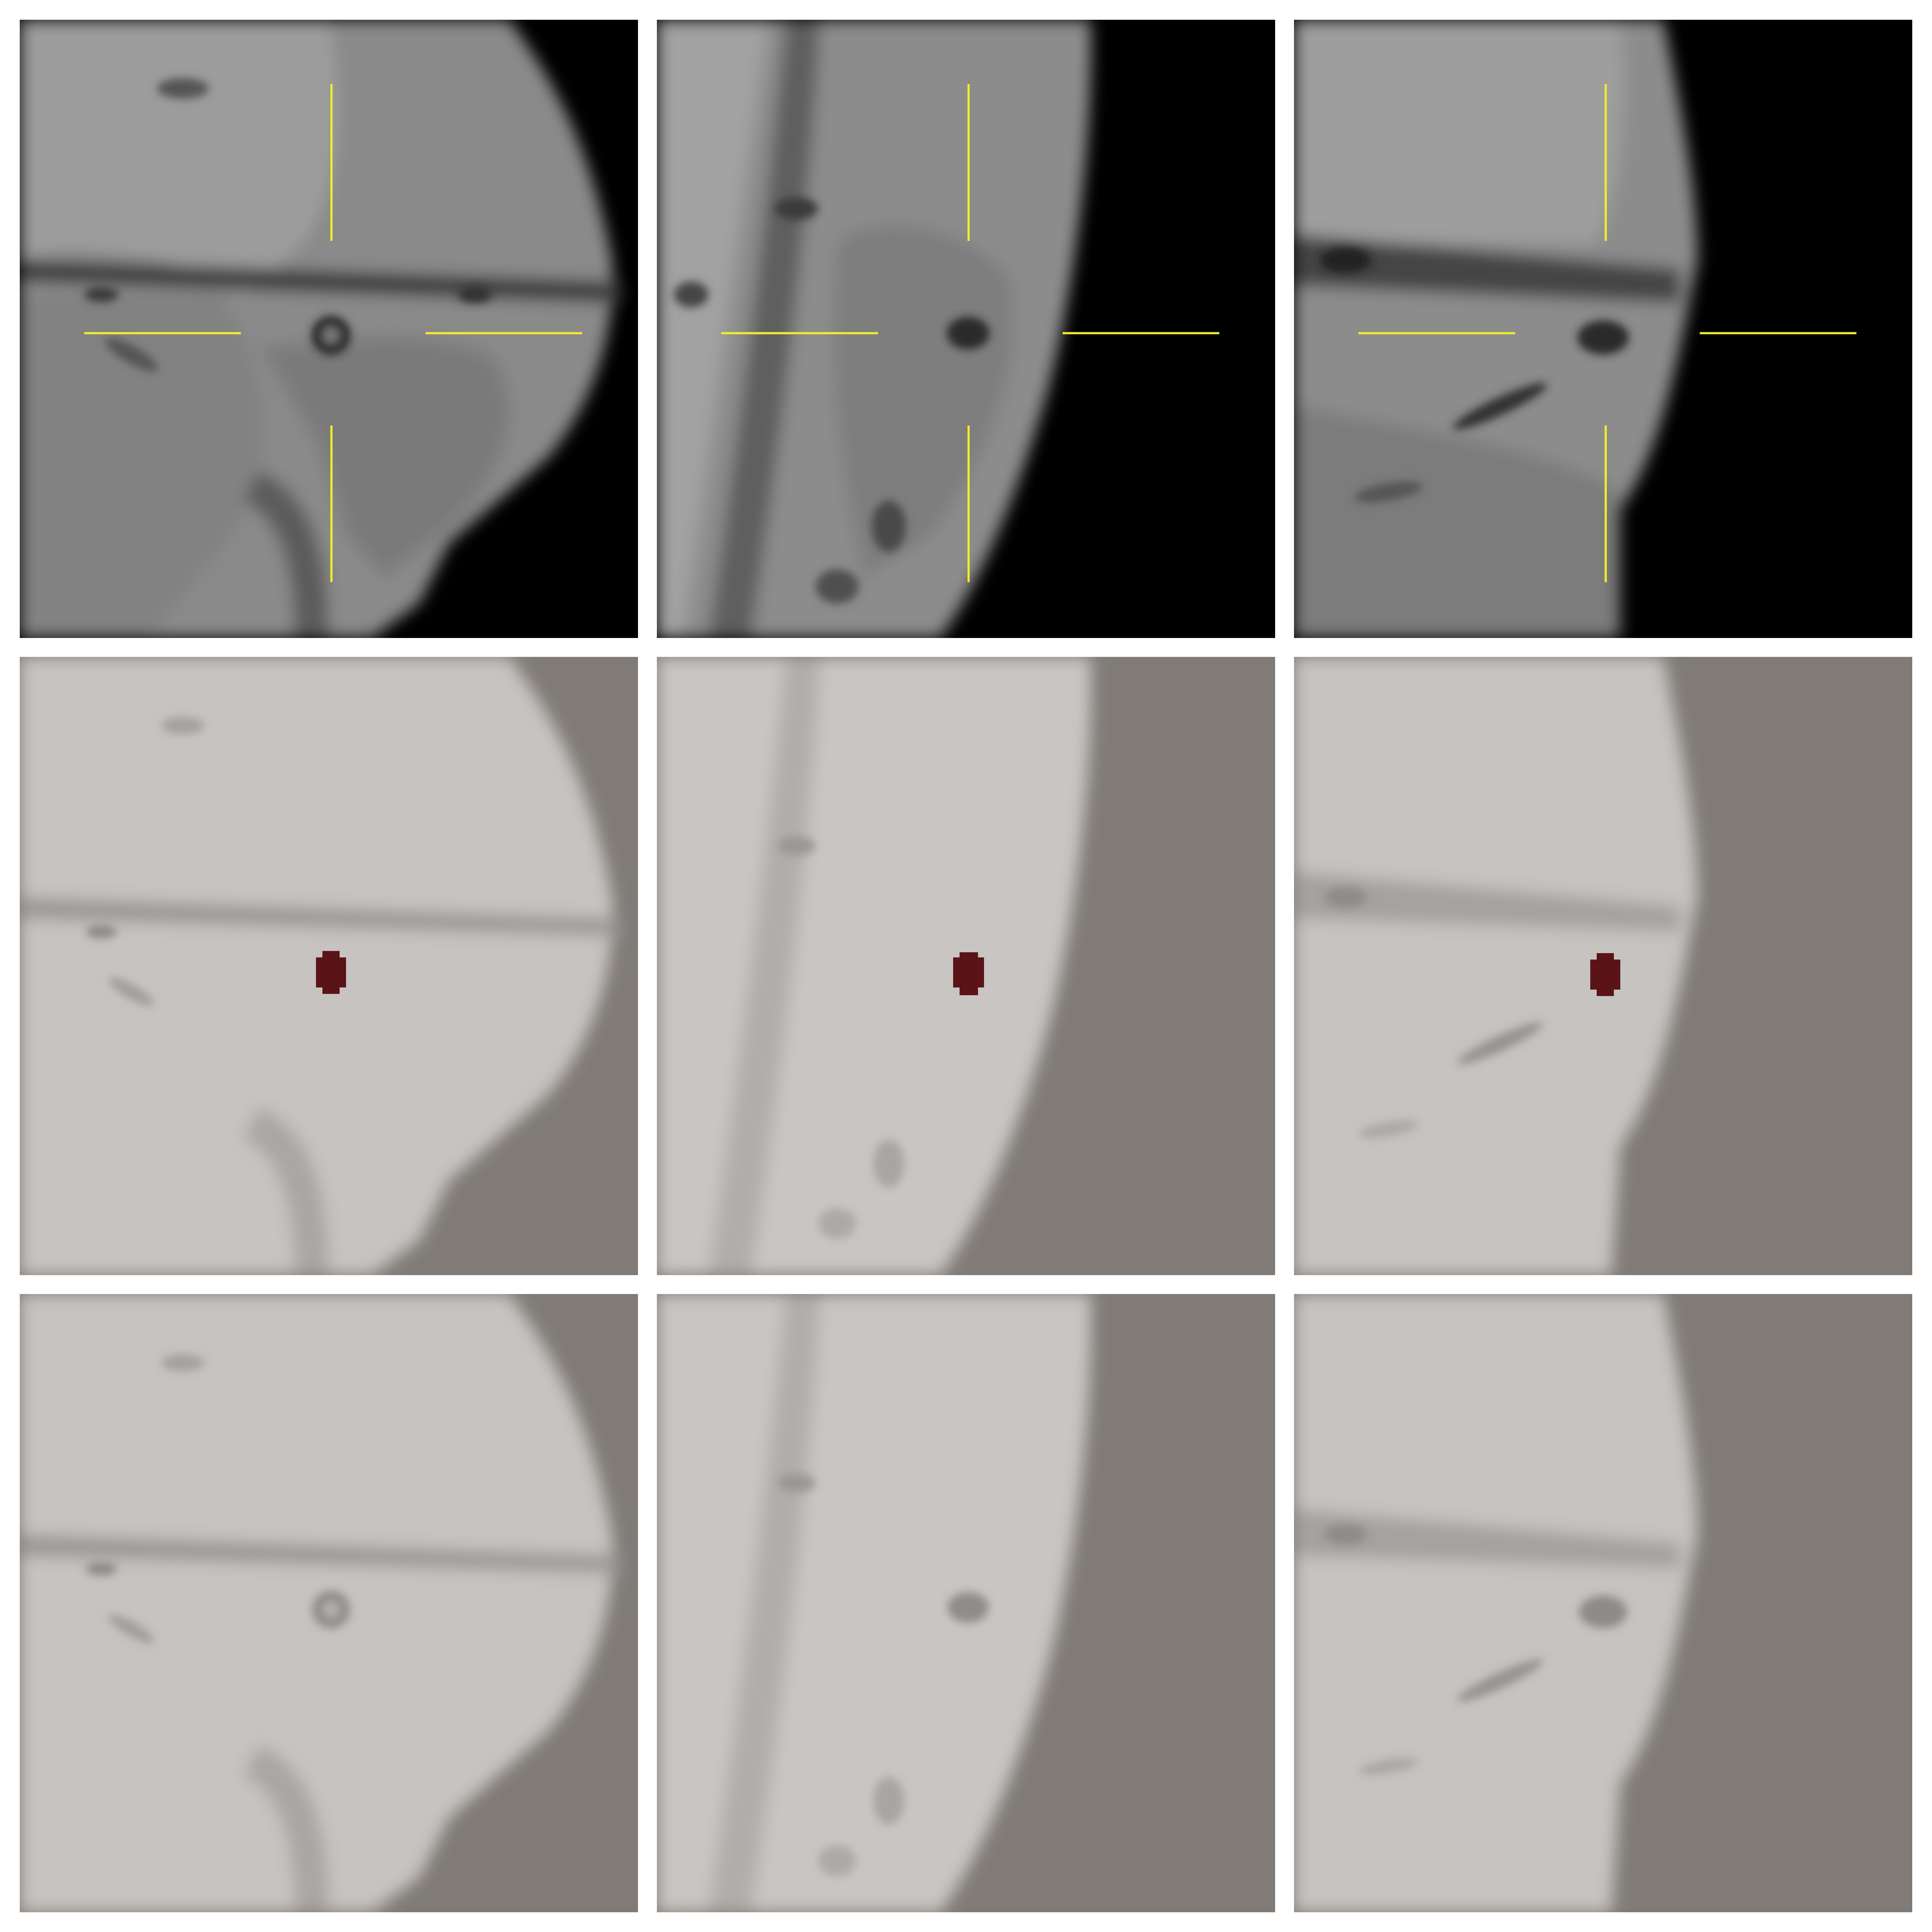 The image size is (1932, 1932). I want to click on reference-axial-image, so click(329, 1603).